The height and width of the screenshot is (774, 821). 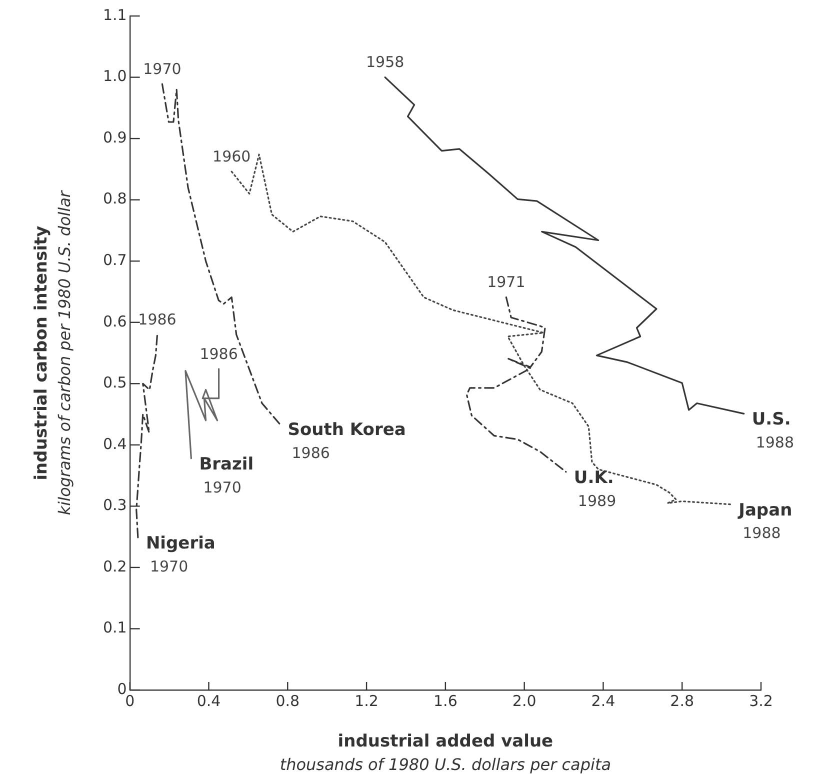 I want to click on y-tick-label: 0.9, so click(x=114, y=137).